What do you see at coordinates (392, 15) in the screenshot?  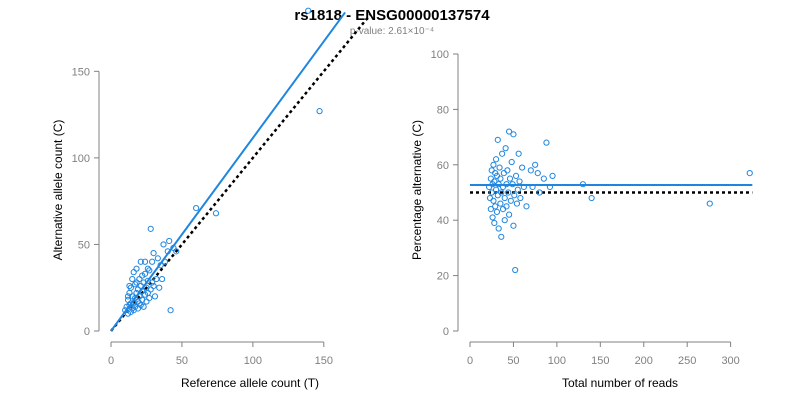 I see `chart-title: rs1818 - ENSG00000137574` at bounding box center [392, 15].